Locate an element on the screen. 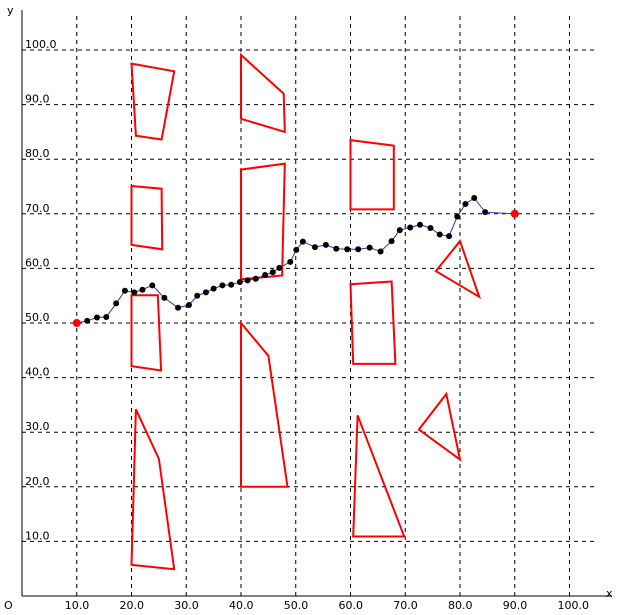 This screenshot has width=628, height=615. start-point is located at coordinates (76, 323).